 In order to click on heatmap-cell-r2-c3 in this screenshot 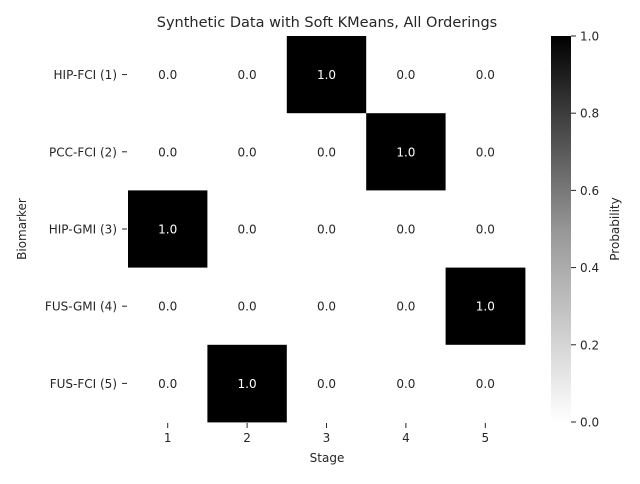, I will do `click(326, 152)`.